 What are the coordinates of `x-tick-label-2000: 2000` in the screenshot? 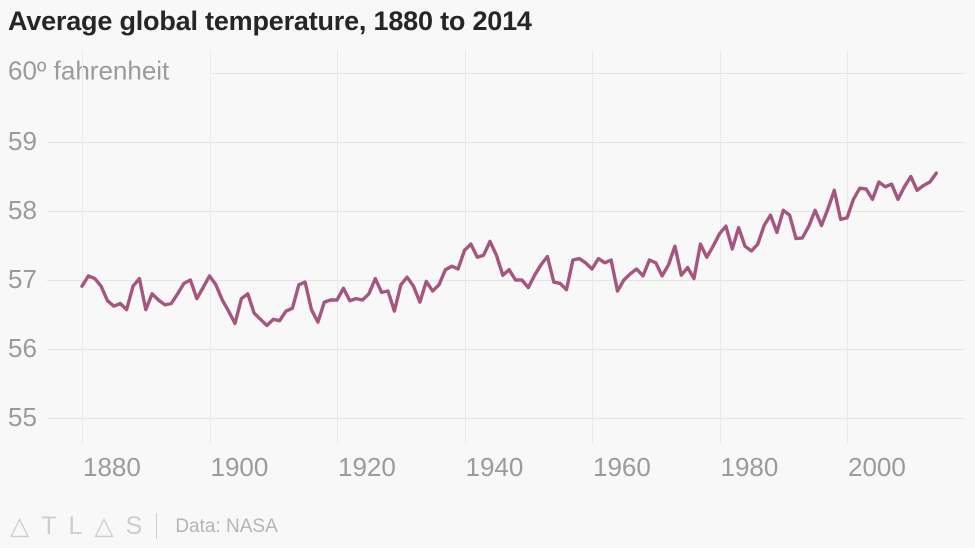 It's located at (877, 467).